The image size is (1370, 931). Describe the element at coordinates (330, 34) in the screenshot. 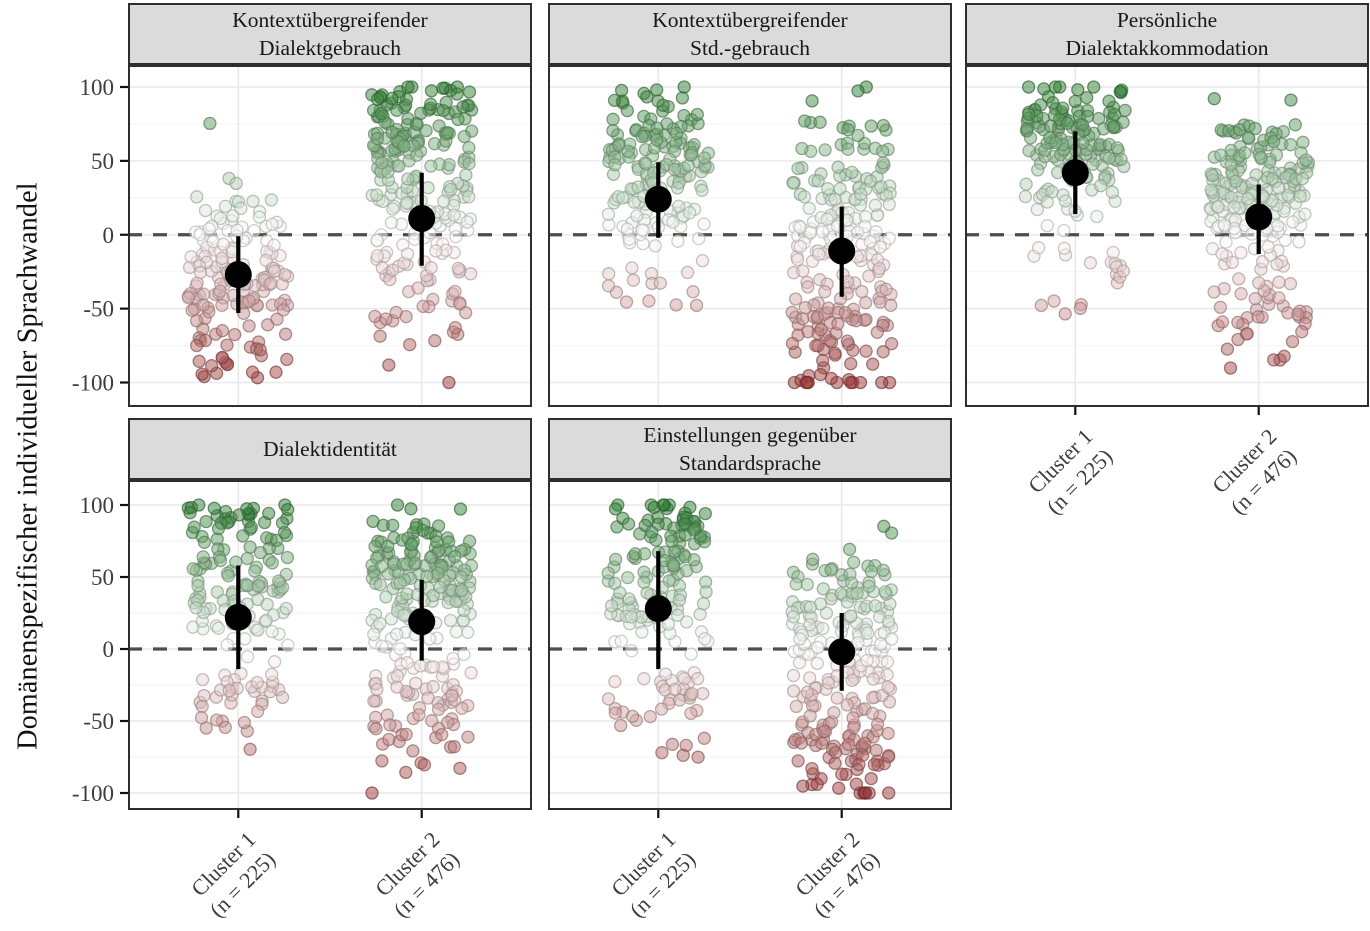

I see `facet-strip: Kontextübergreifender Dialektgebrauch` at that location.